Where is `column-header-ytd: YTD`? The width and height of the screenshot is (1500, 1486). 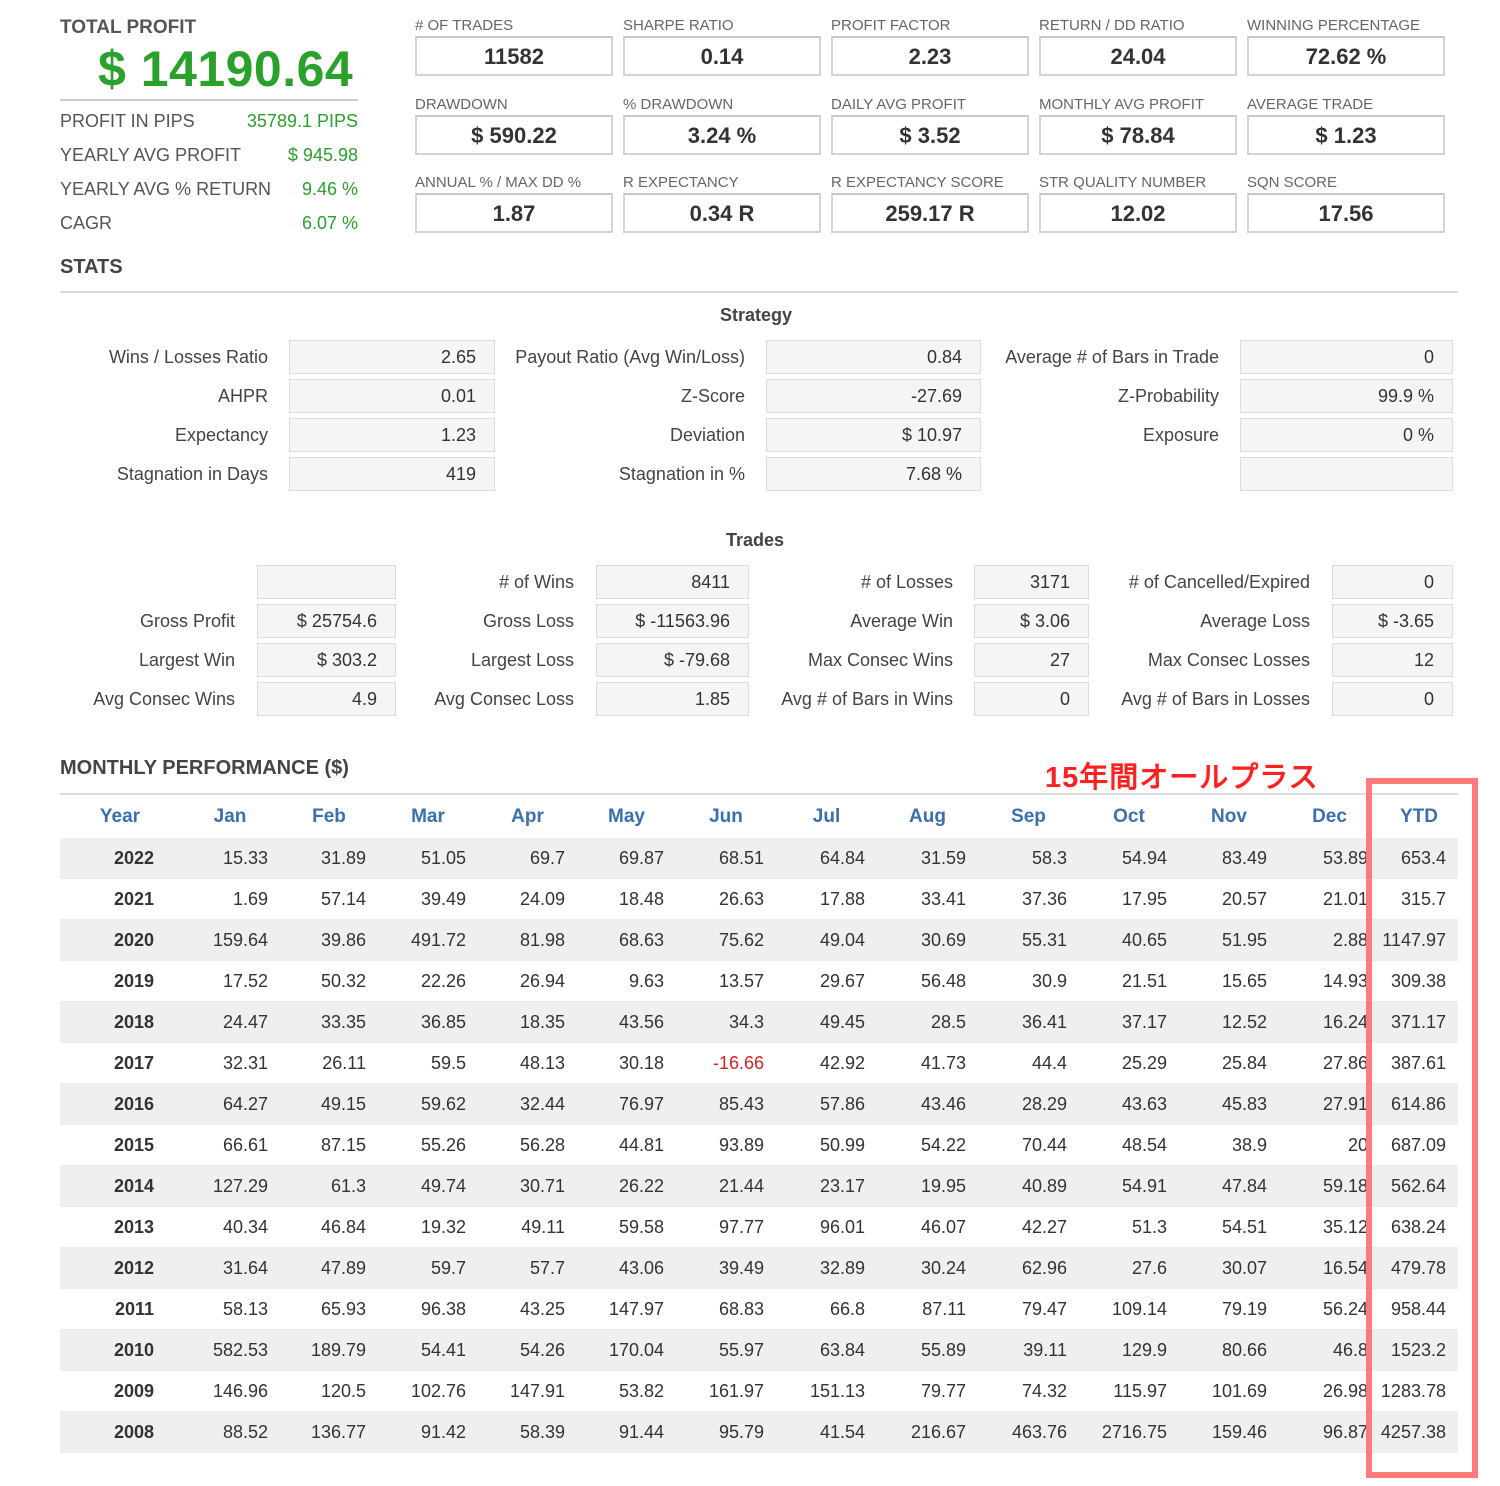
column-header-ytd: YTD is located at coordinates (1419, 816).